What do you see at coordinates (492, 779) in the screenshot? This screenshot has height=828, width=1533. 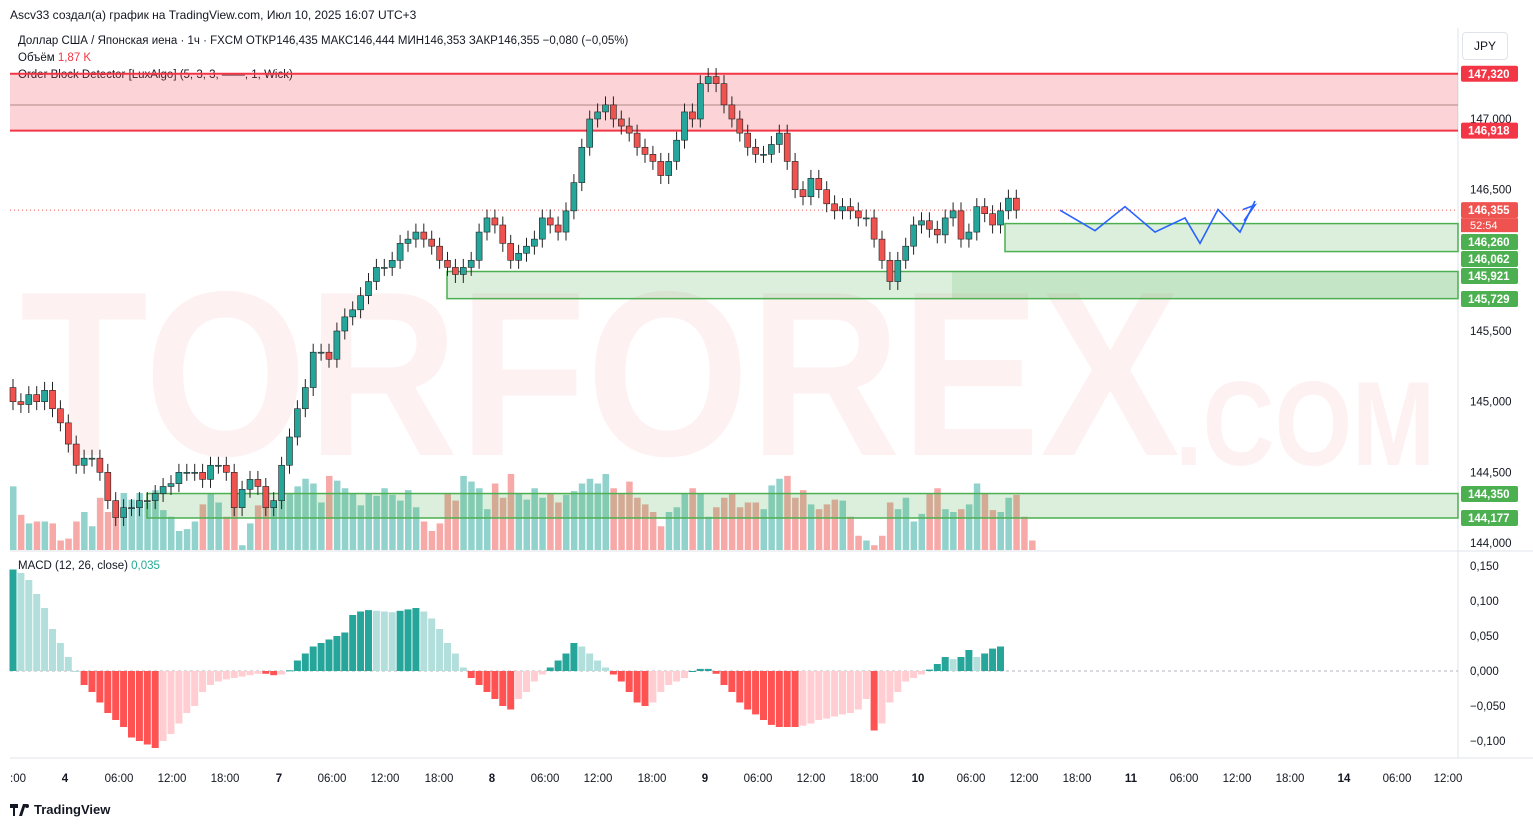 I see `time-tick-label: 8` at bounding box center [492, 779].